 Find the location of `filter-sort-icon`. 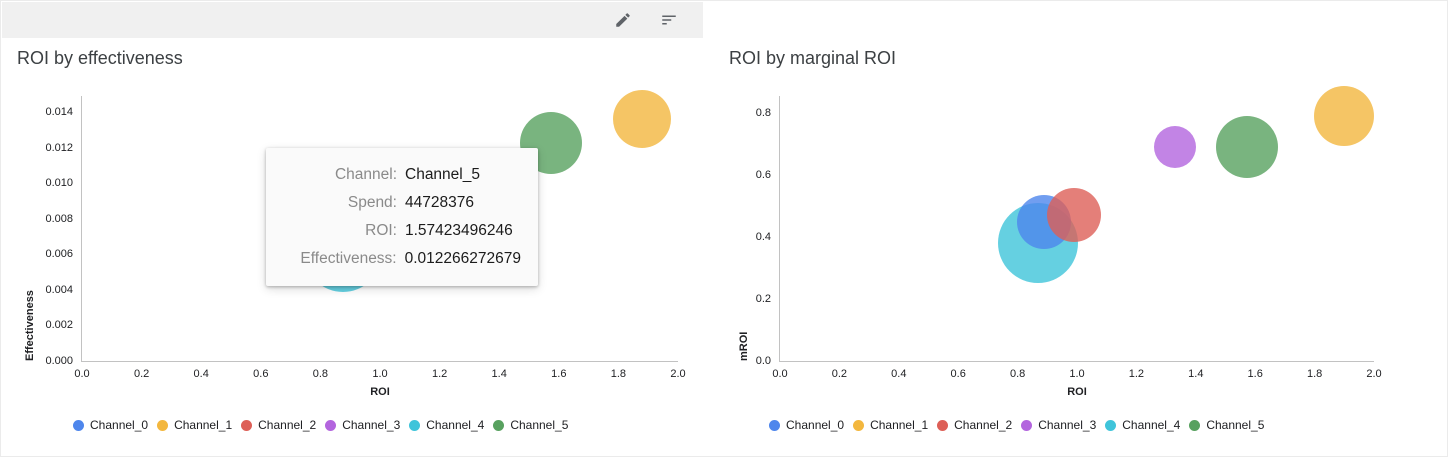

filter-sort-icon is located at coordinates (669, 20).